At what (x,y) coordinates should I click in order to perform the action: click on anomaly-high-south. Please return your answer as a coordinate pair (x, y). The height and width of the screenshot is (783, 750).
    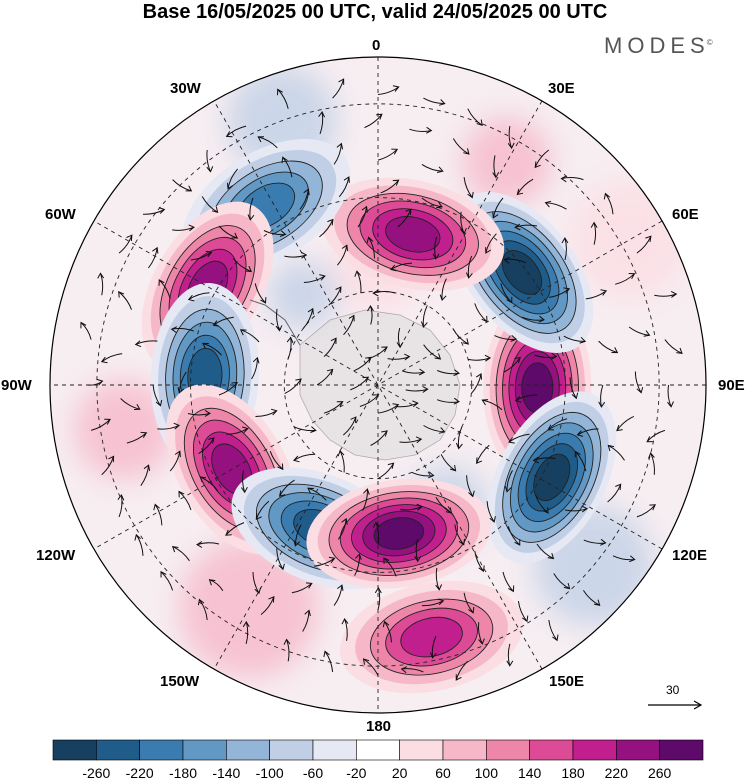
    Looking at the image, I should click on (399, 533).